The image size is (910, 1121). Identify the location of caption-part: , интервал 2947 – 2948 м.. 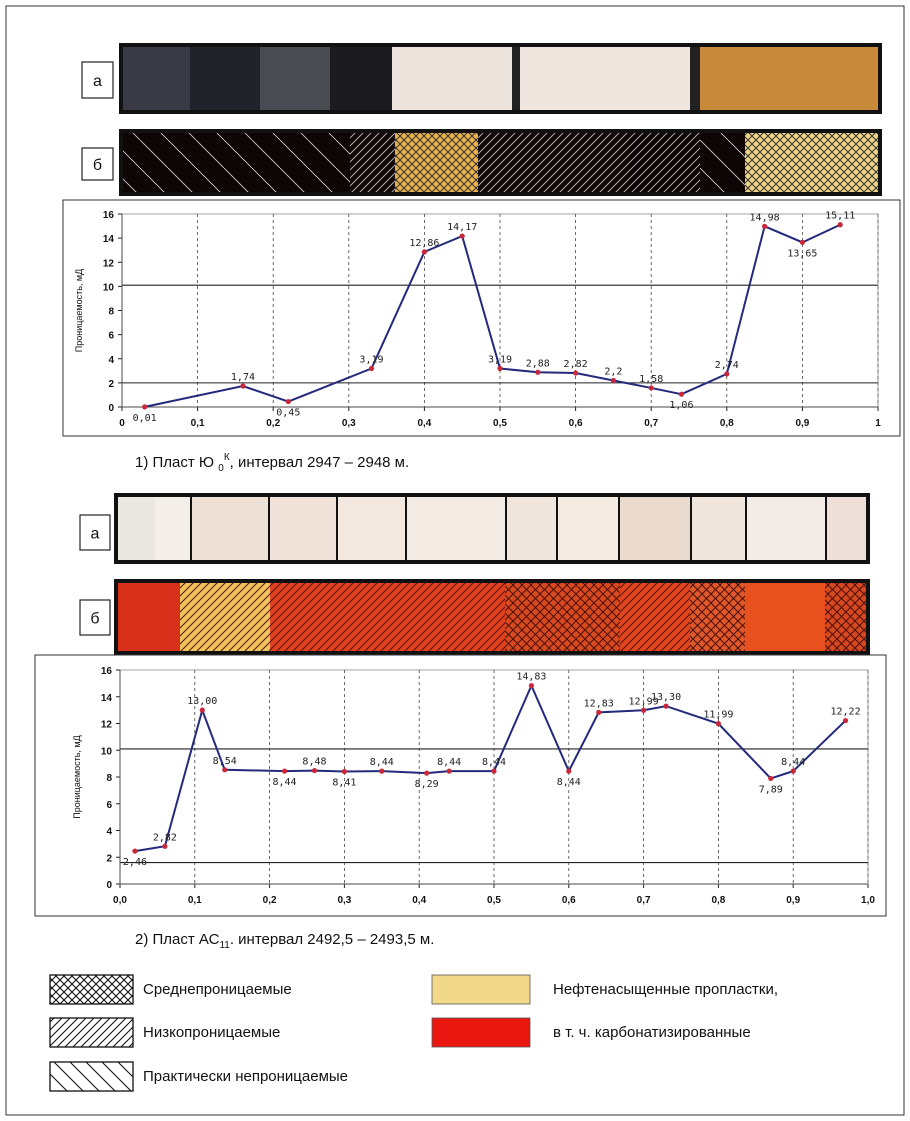
(320, 462).